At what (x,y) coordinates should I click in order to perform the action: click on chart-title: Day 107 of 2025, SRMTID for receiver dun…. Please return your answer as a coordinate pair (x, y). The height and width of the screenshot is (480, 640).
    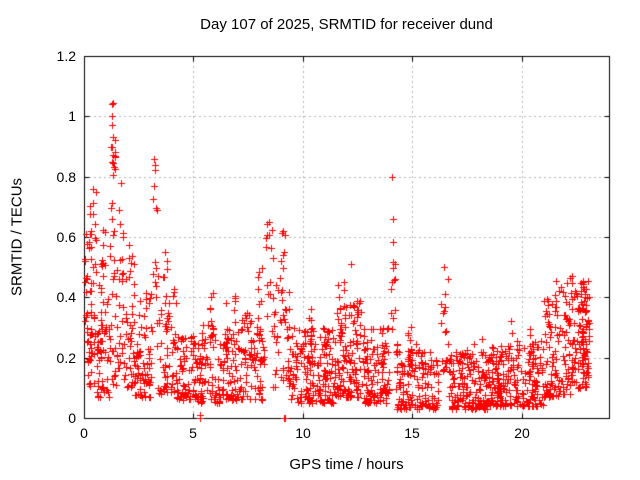
    Looking at the image, I should click on (346, 24).